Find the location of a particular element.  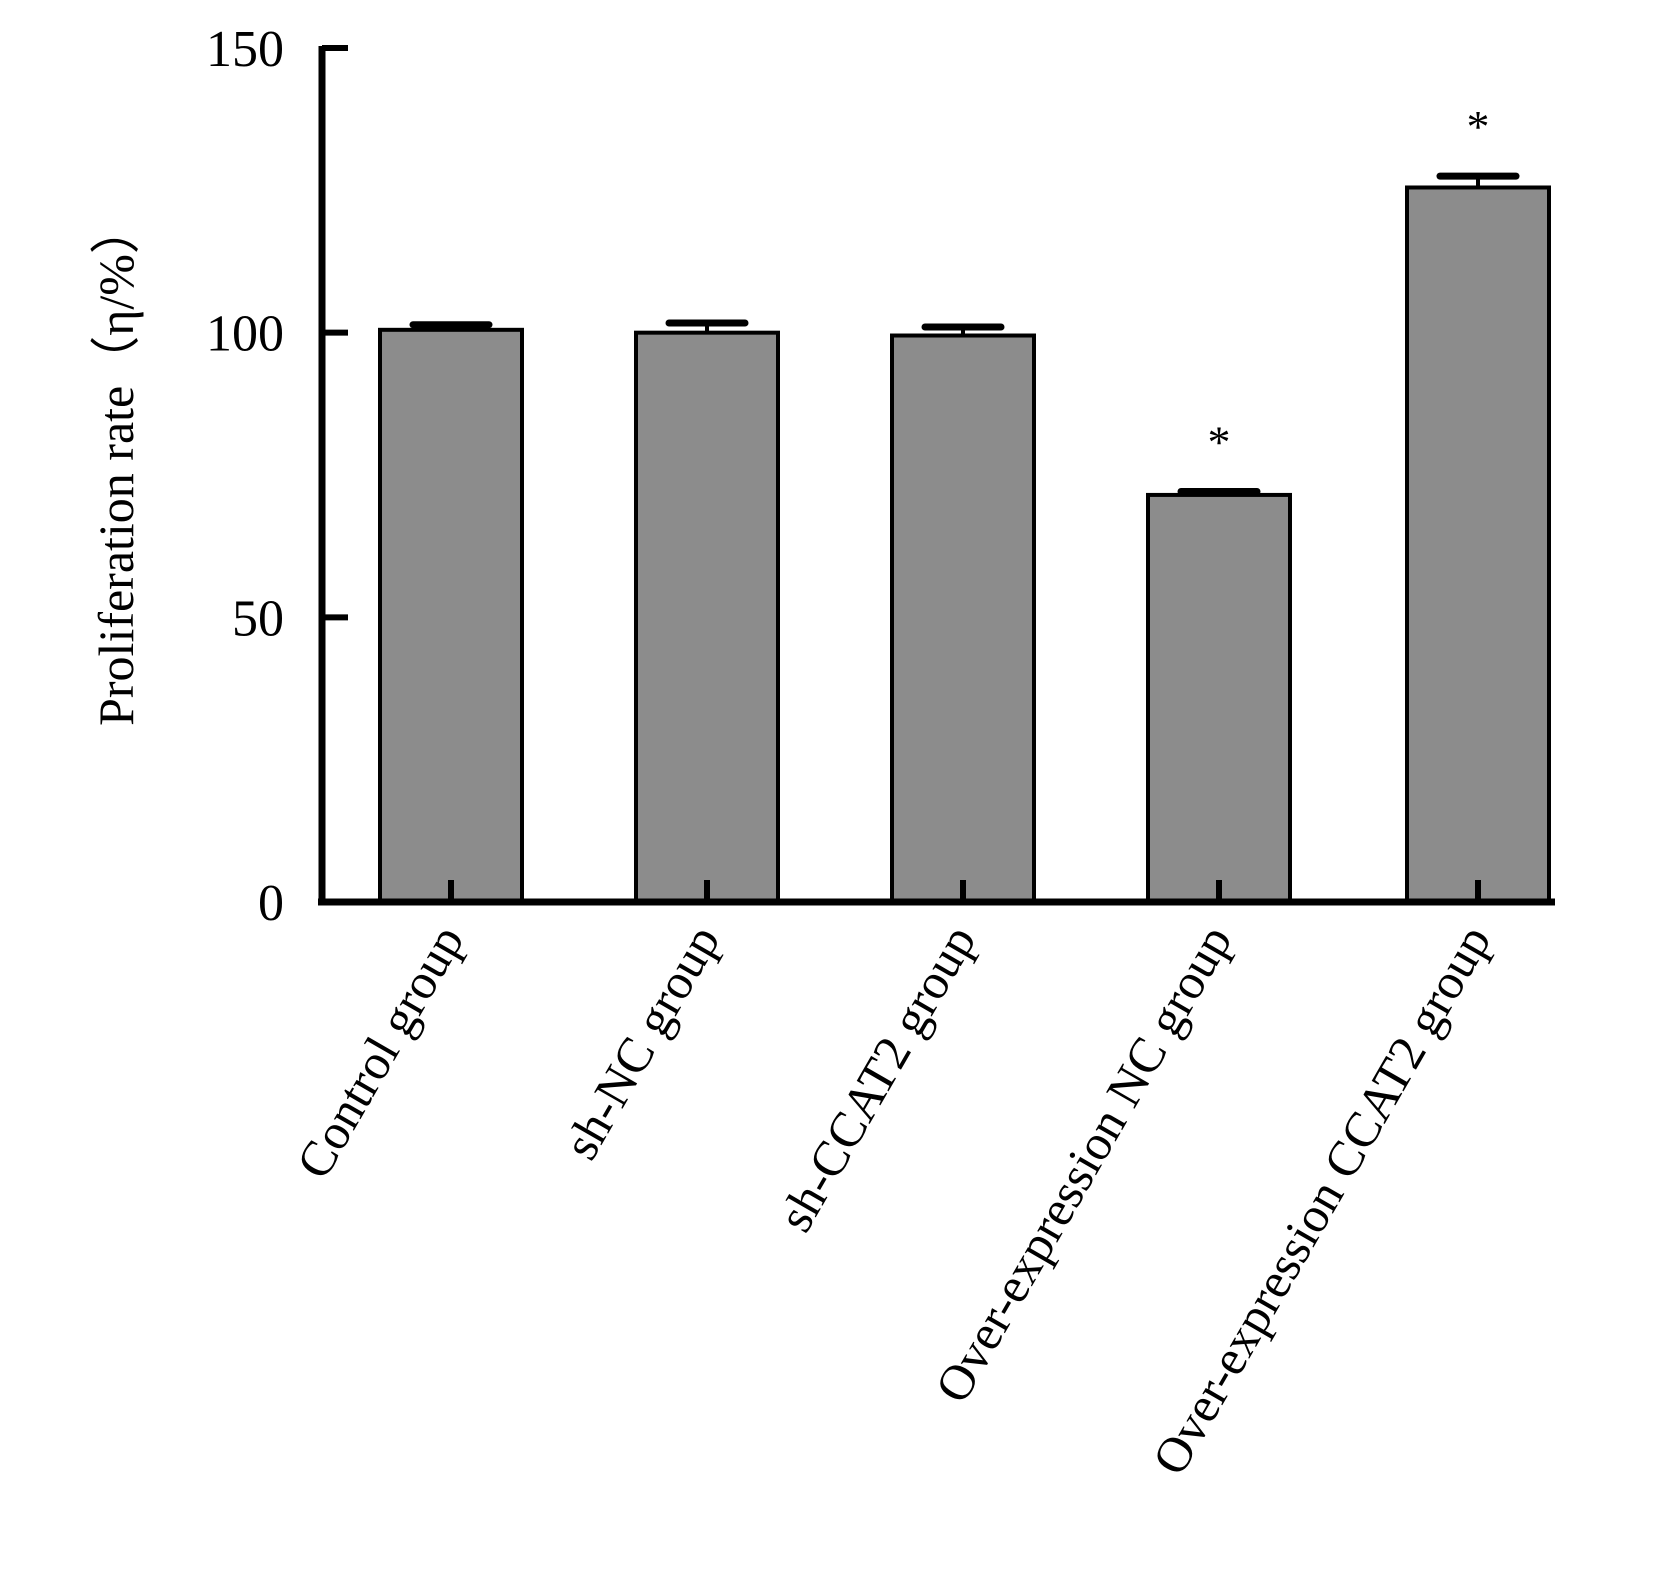

y-tick-label-100: 100 is located at coordinates (245, 334).